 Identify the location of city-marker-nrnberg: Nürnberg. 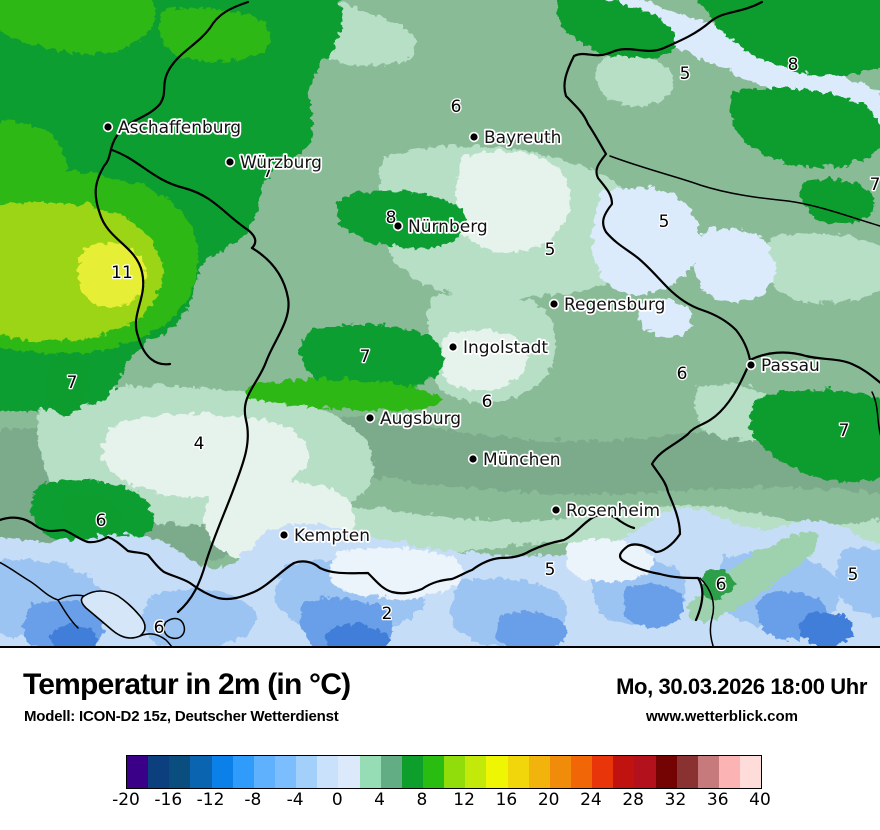
(440, 227).